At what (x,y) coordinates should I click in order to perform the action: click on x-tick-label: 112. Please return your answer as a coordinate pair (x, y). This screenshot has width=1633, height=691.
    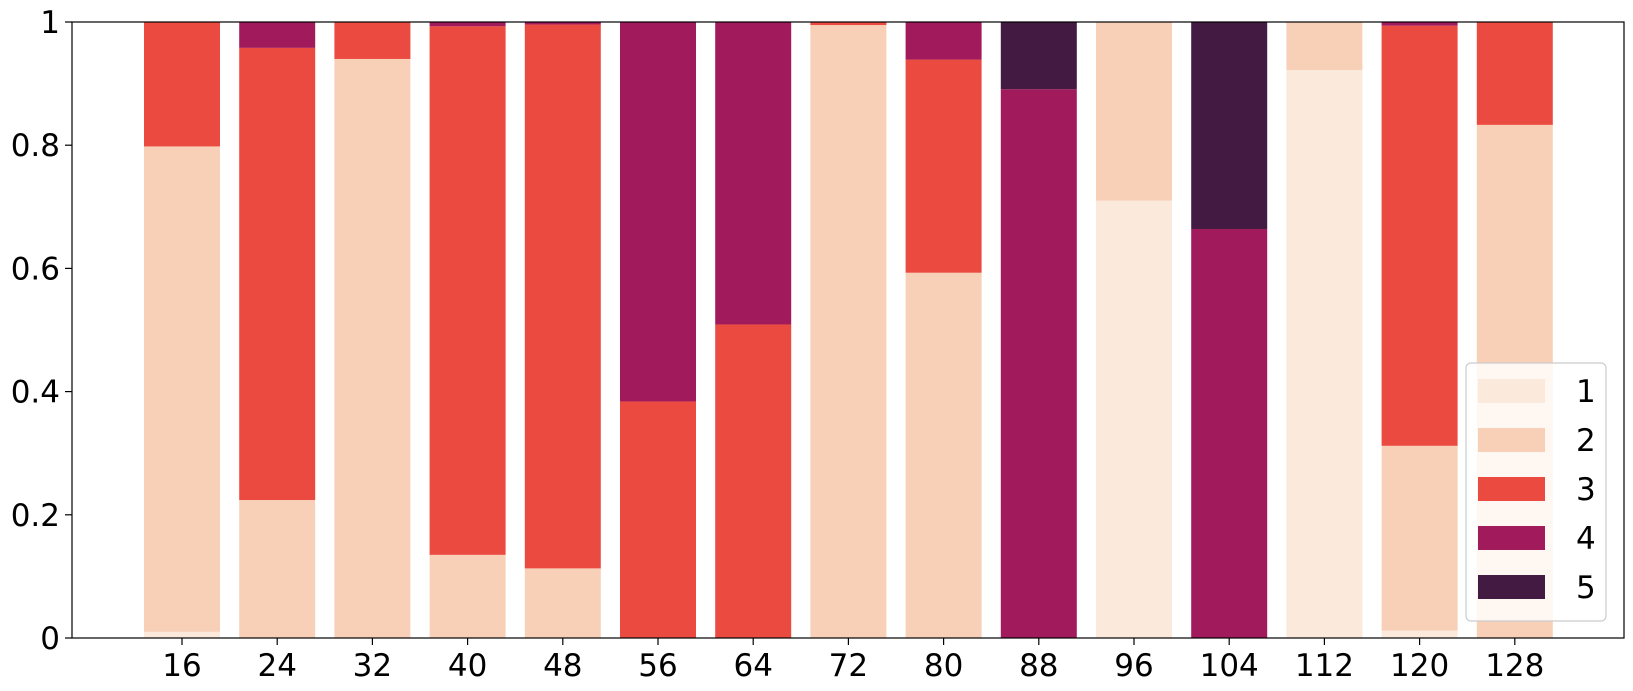
    Looking at the image, I should click on (1324, 666).